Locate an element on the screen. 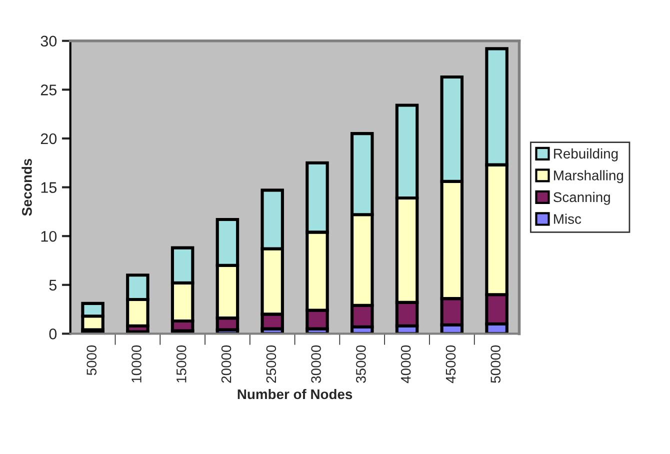 The width and height of the screenshot is (670, 454). x-tick-label: 45000 is located at coordinates (451, 364).